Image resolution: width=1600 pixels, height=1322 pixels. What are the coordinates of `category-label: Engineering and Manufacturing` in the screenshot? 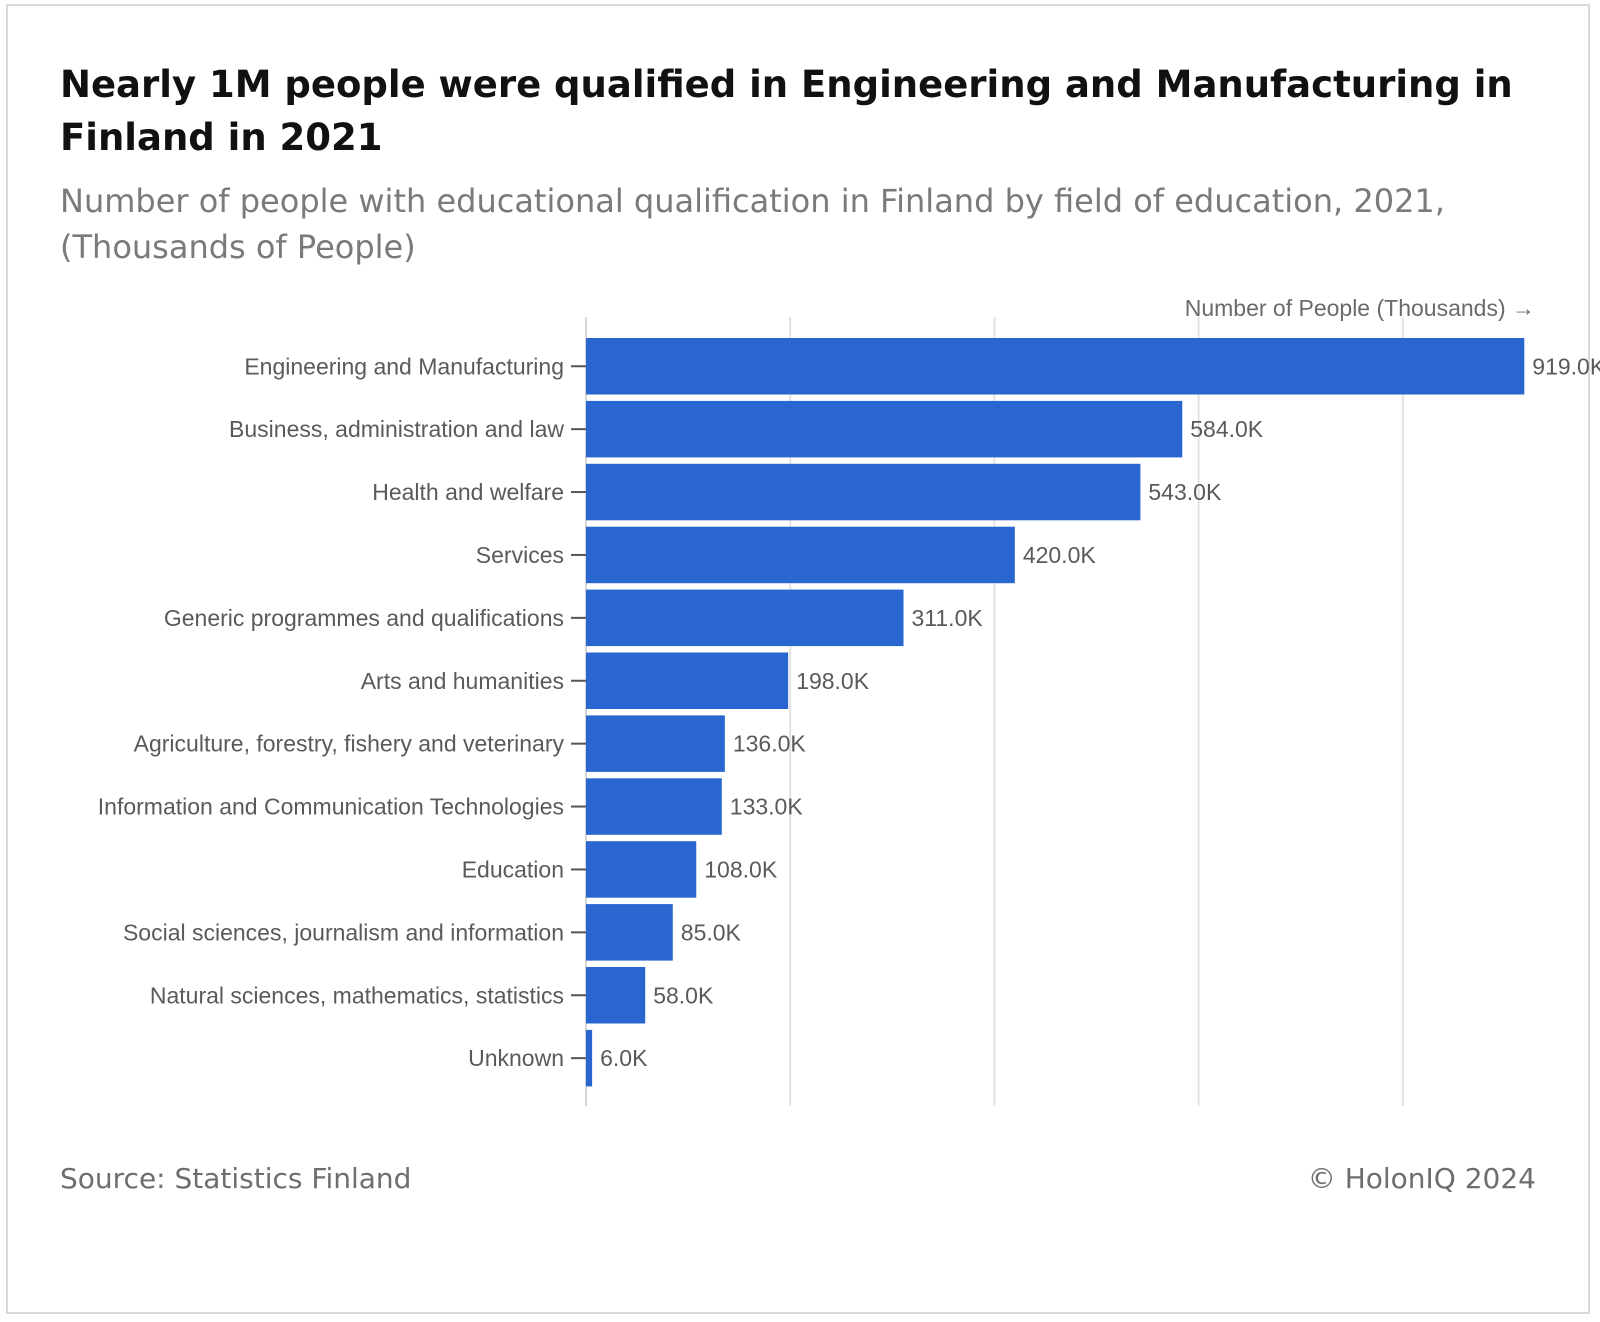 It's located at (404, 366).